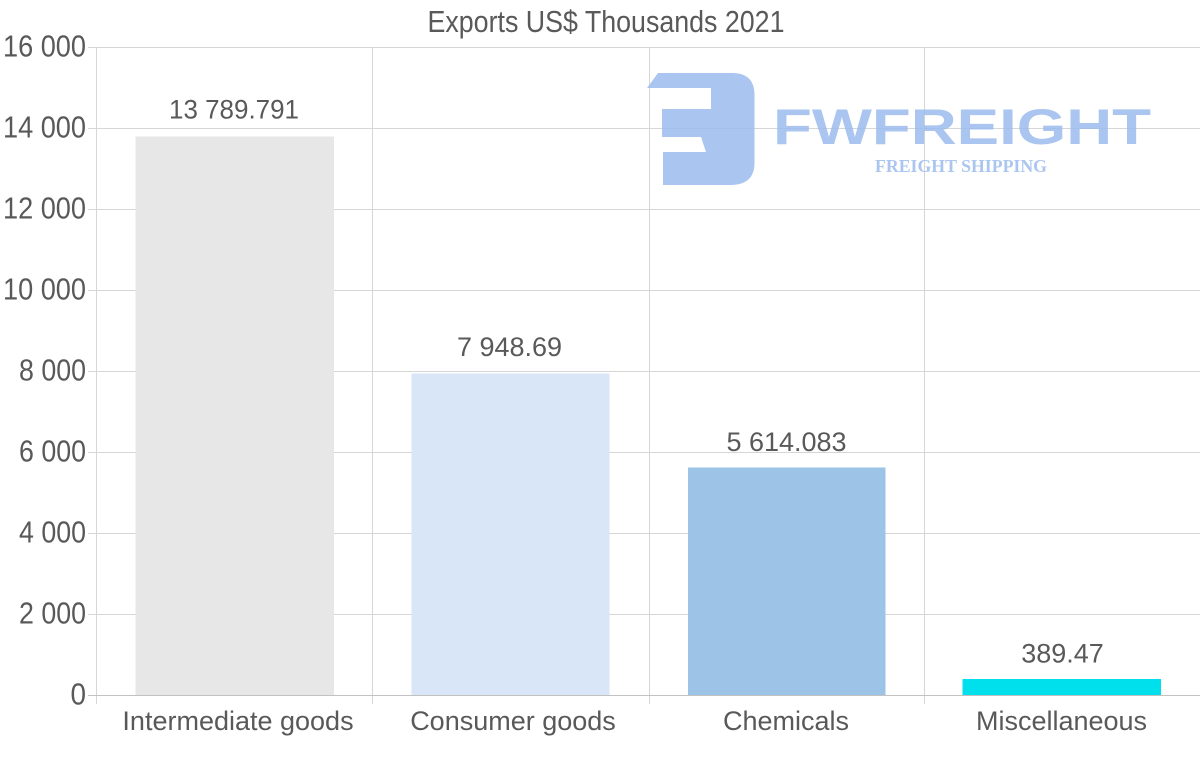  What do you see at coordinates (52, 532) in the screenshot?
I see `svg-text: 4 000` at bounding box center [52, 532].